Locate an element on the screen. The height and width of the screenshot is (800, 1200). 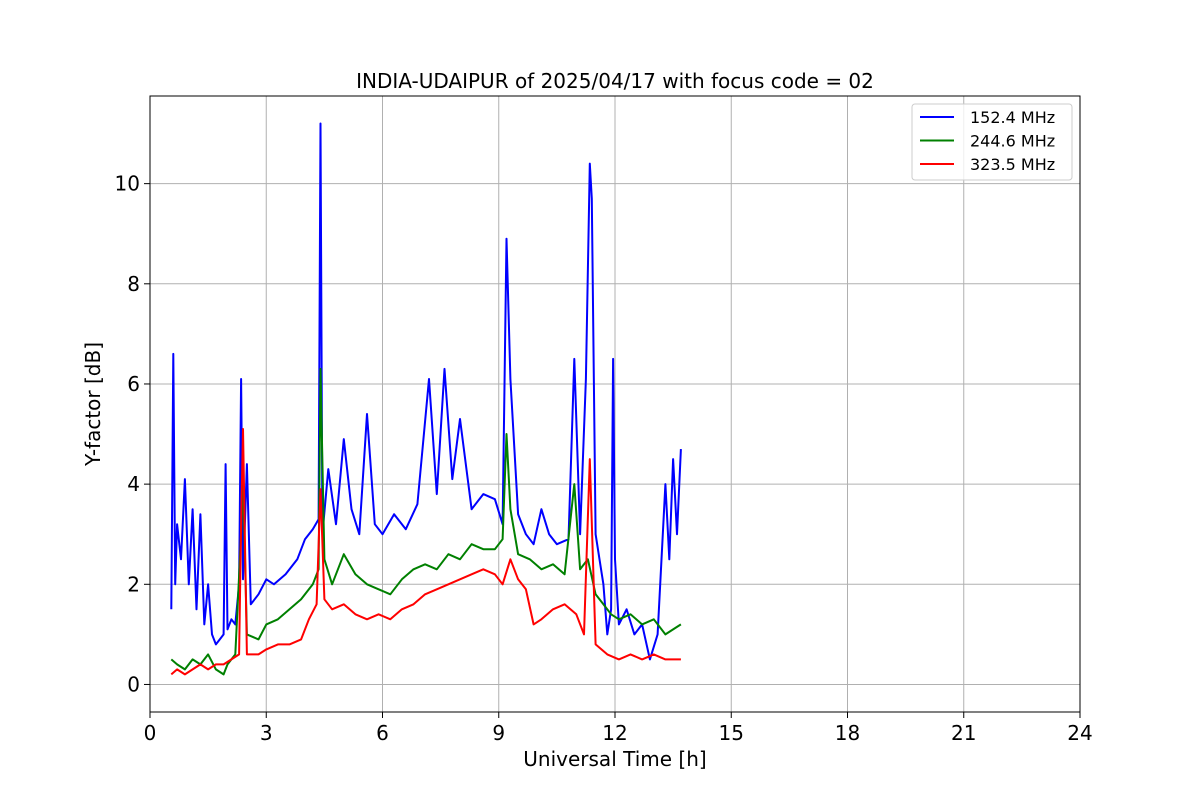
legend-box is located at coordinates (992, 142).